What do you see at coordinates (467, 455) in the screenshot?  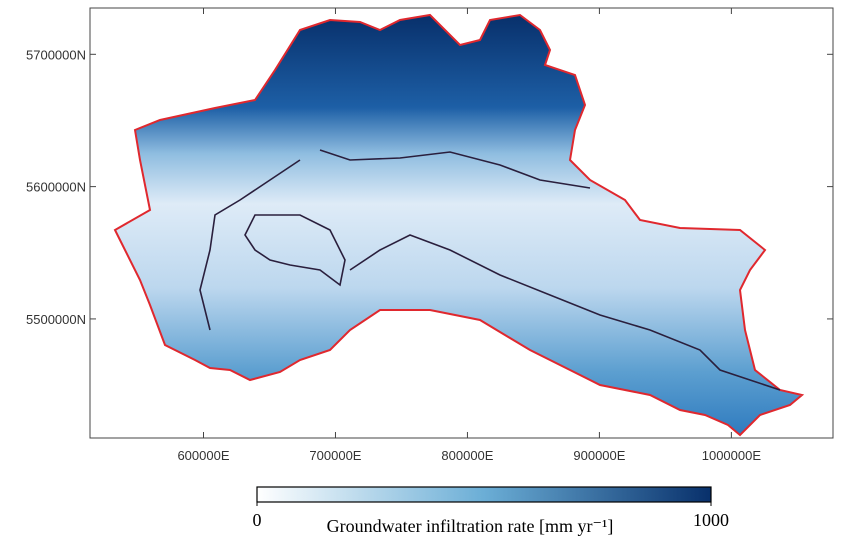 I see `x-tick-label: 800000E` at bounding box center [467, 455].